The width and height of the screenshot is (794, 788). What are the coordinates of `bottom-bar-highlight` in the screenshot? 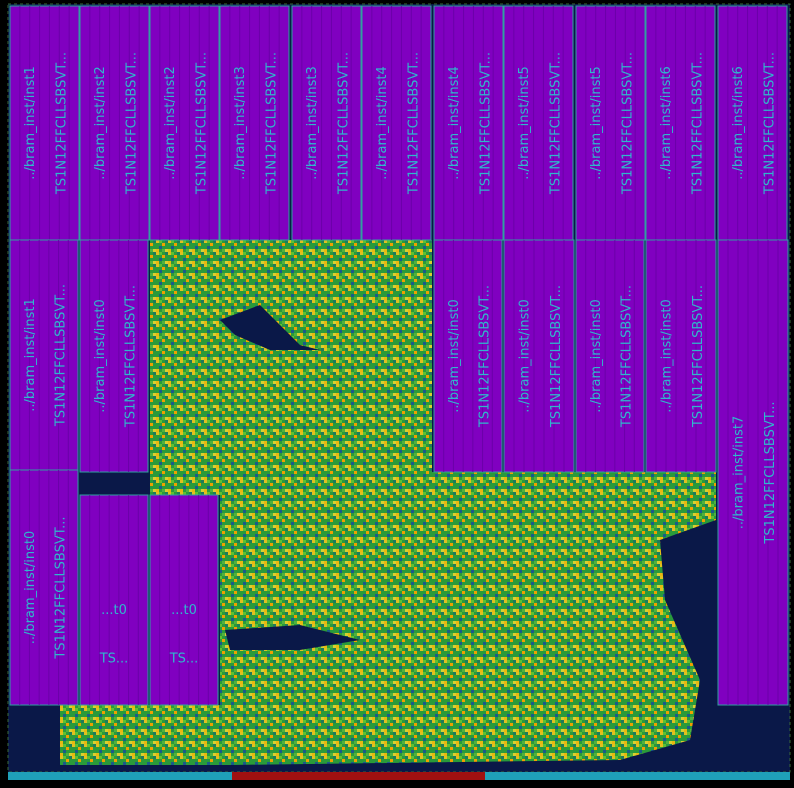 It's located at (358, 776).